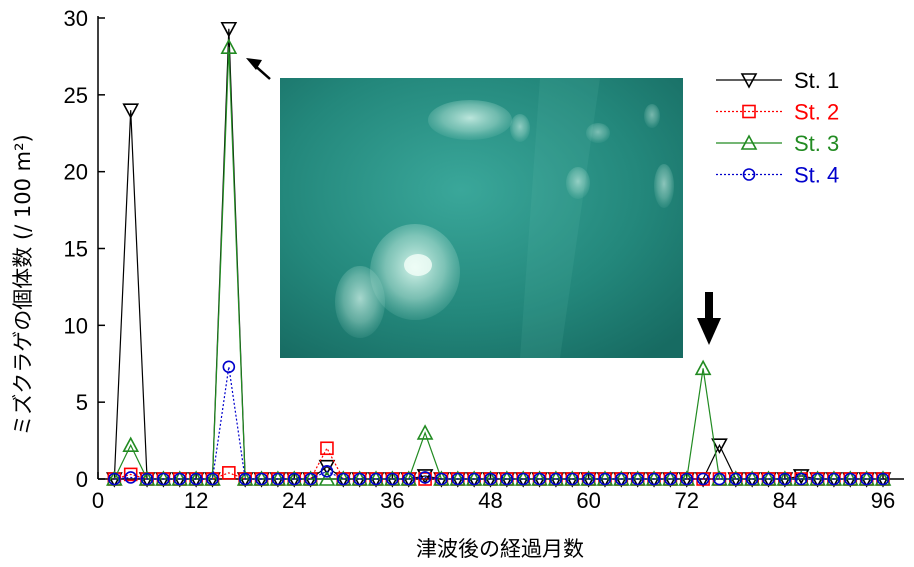 The width and height of the screenshot is (914, 567). Describe the element at coordinates (709, 307) in the screenshot. I see `large-arrow-shaft` at that location.